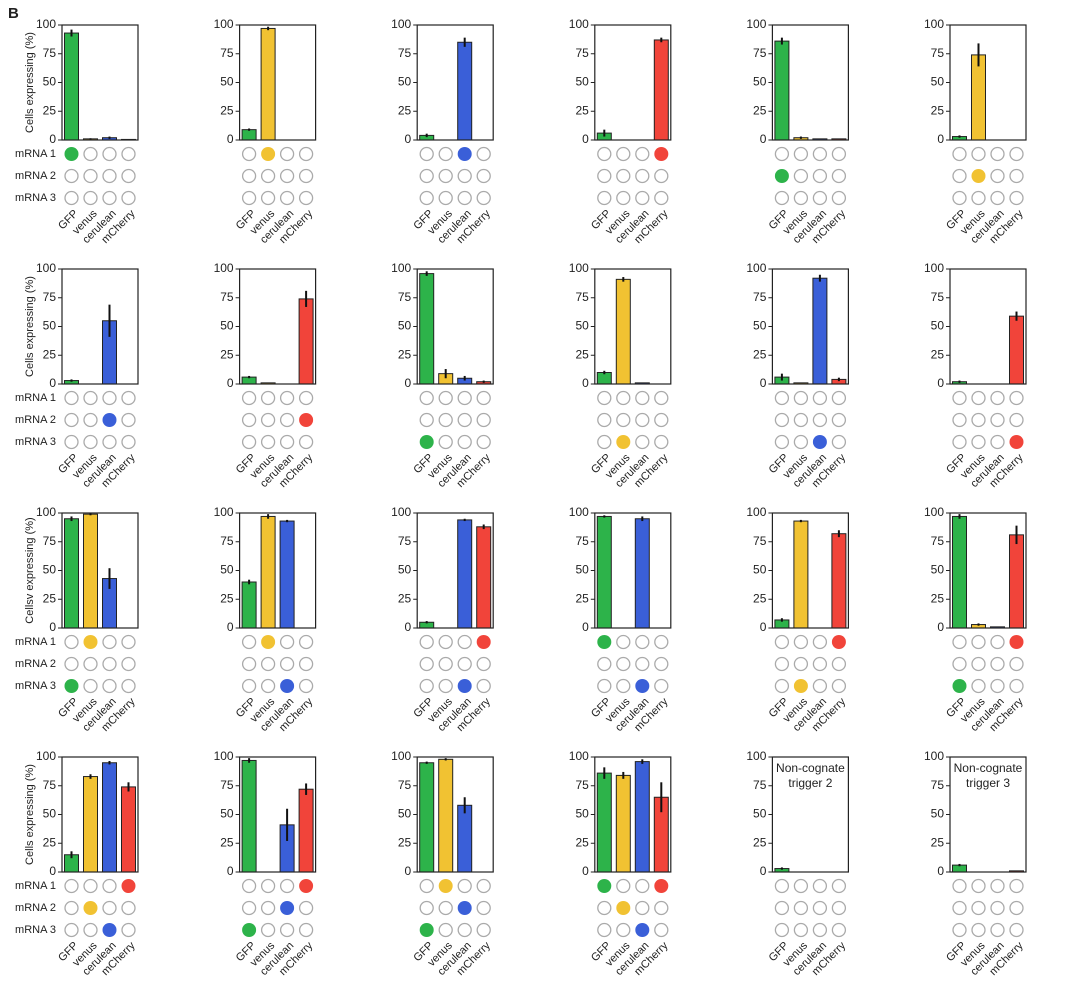  What do you see at coordinates (405, 110) in the screenshot?
I see `y-tick-label: 25` at bounding box center [405, 110].